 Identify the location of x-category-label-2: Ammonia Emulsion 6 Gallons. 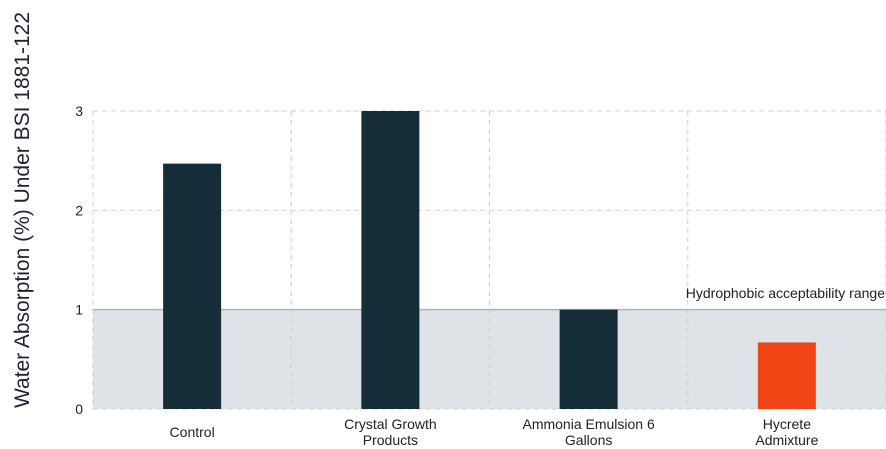
(588, 432).